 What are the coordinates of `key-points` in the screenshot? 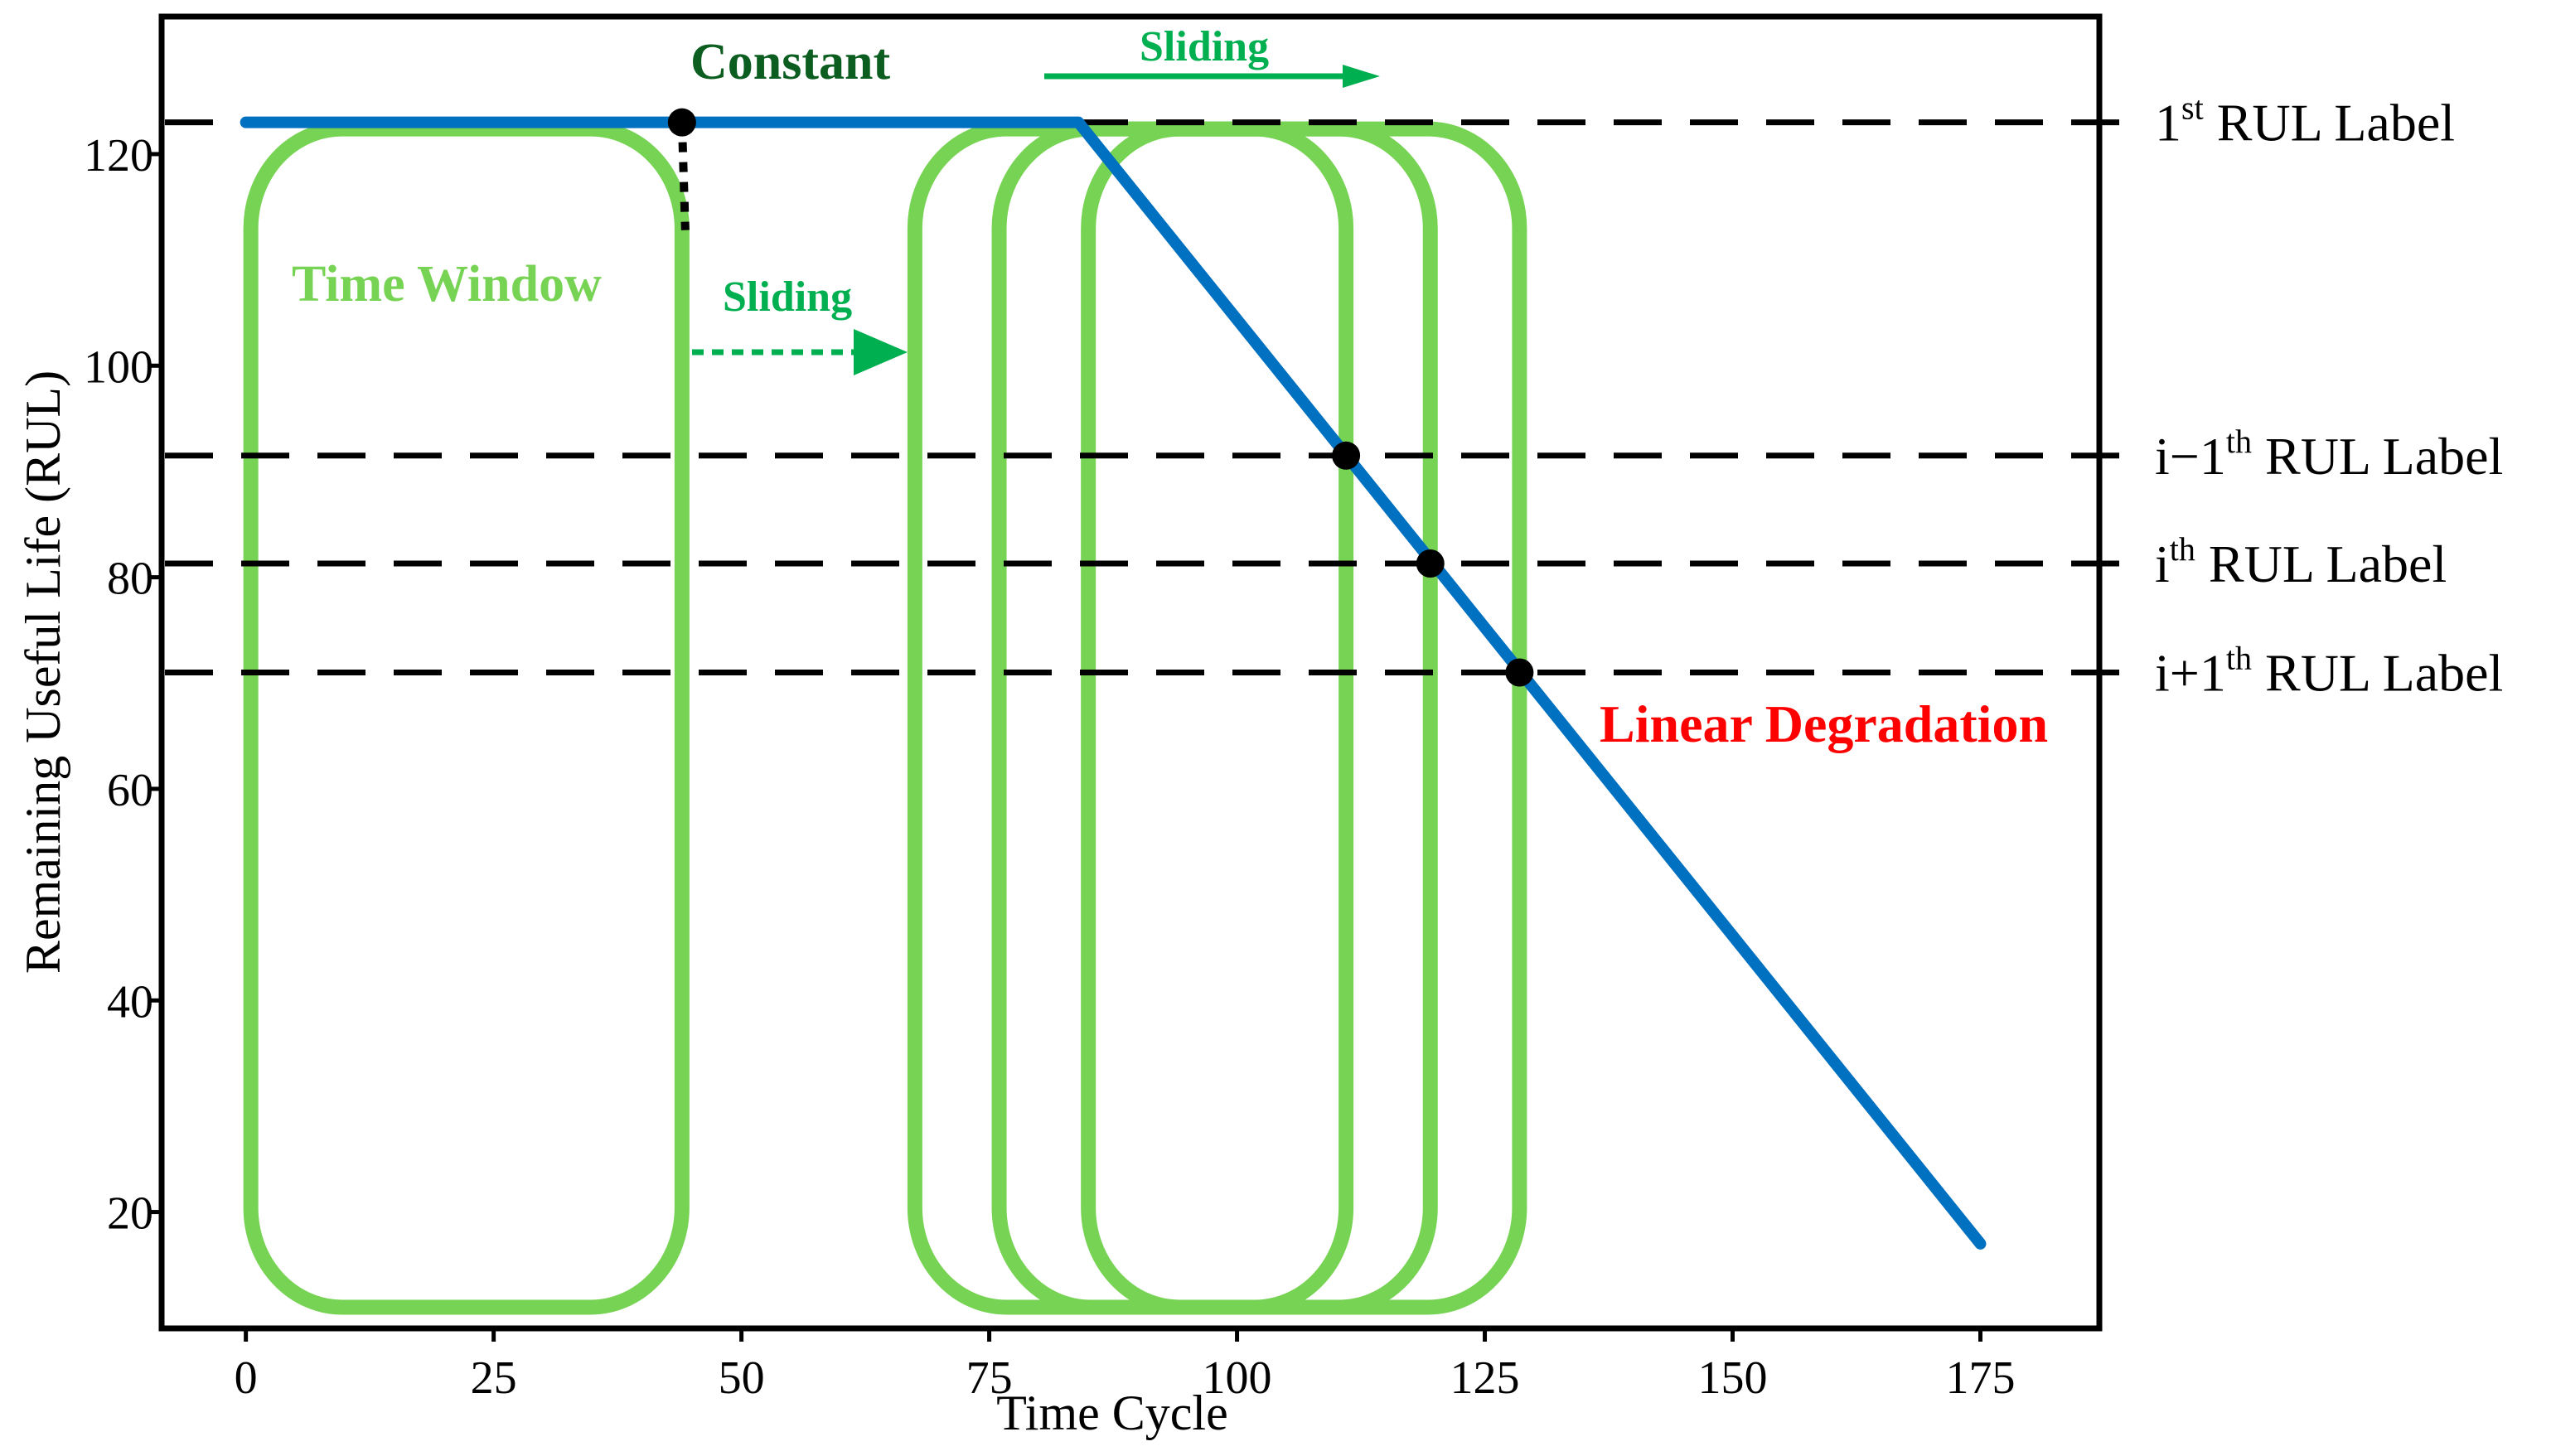 It's located at (1101, 397).